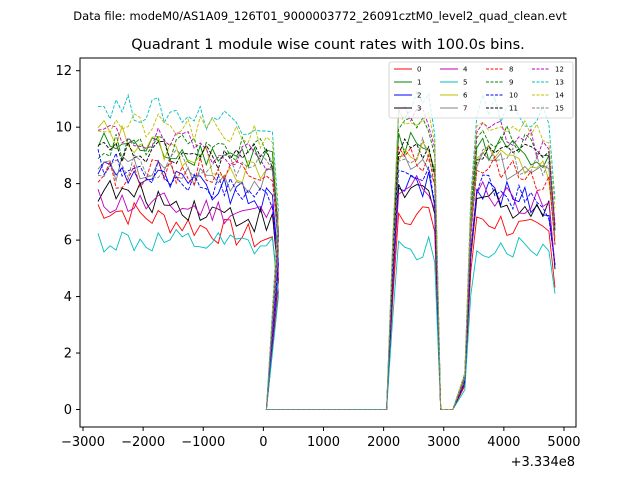  What do you see at coordinates (83, 442) in the screenshot?
I see `x-tick-label: −3000` at bounding box center [83, 442].